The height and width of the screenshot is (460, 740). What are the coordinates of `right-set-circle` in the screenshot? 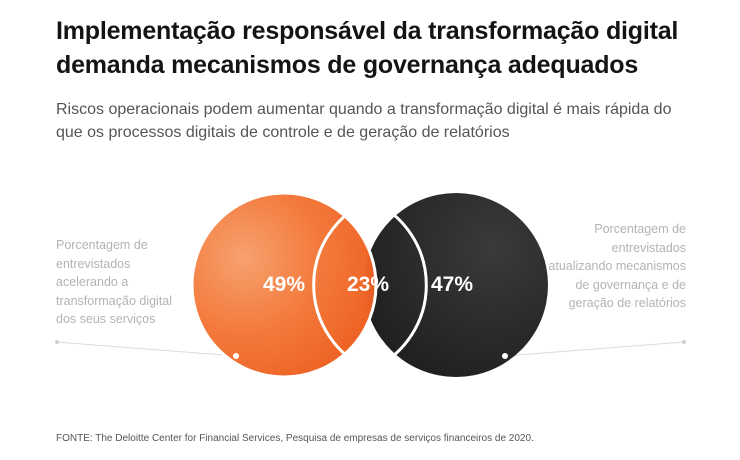 It's located at (456, 285).